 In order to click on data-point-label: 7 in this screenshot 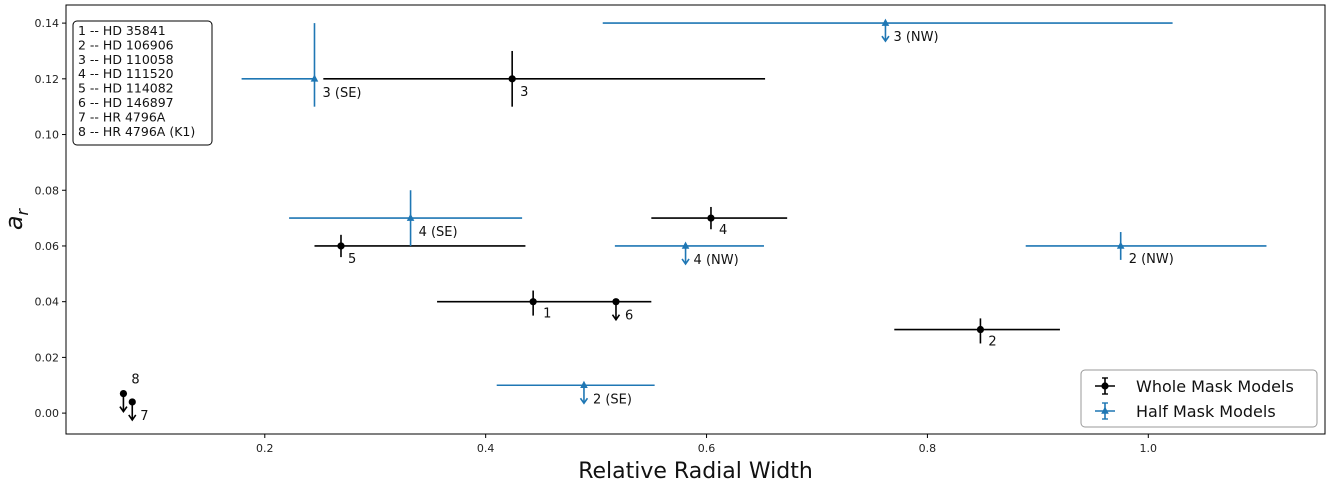, I will do `click(144, 416)`.